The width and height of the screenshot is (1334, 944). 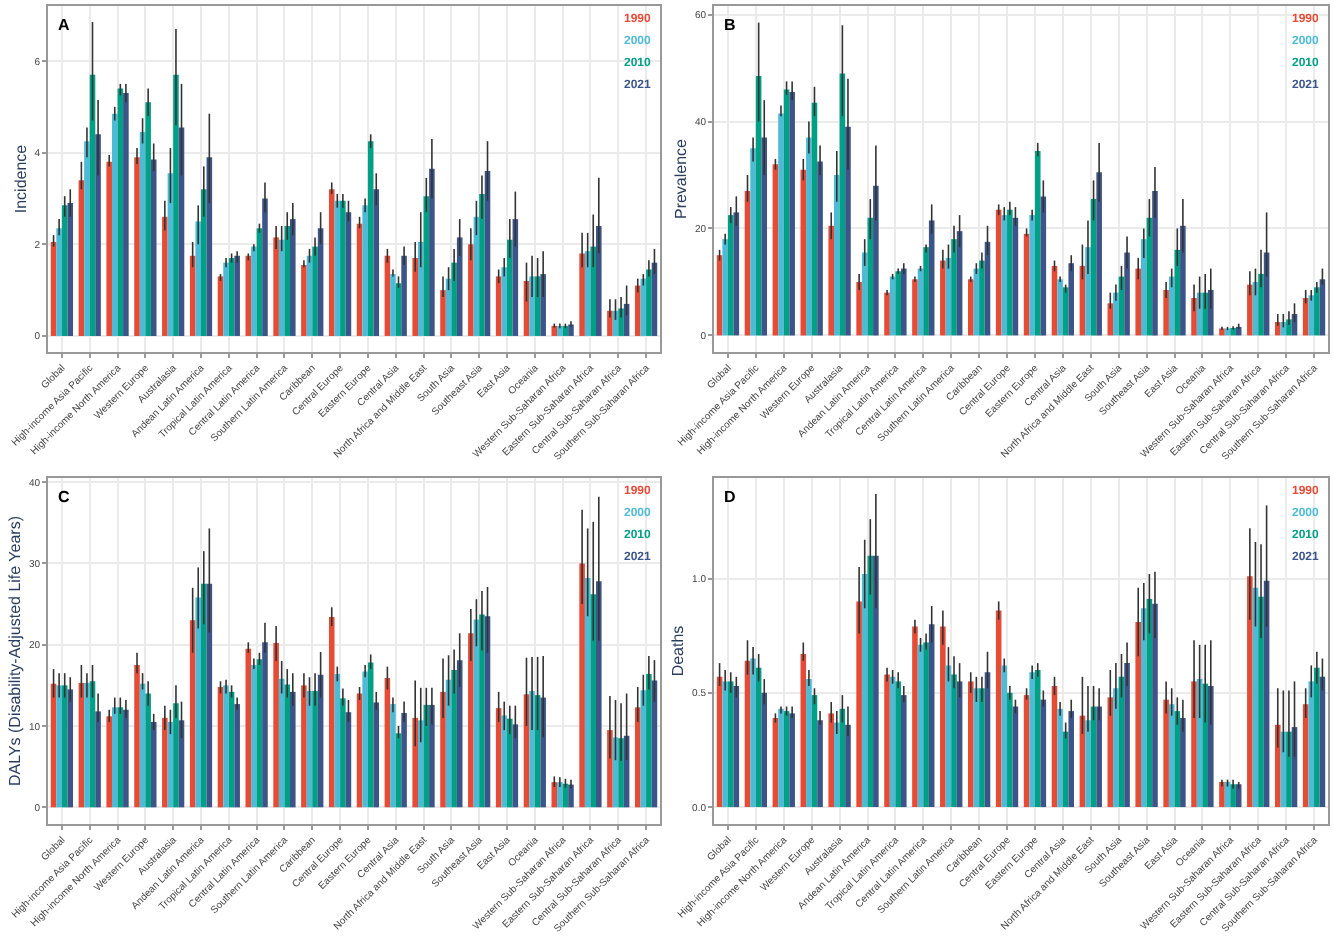 What do you see at coordinates (64, 25) in the screenshot?
I see `text: A` at bounding box center [64, 25].